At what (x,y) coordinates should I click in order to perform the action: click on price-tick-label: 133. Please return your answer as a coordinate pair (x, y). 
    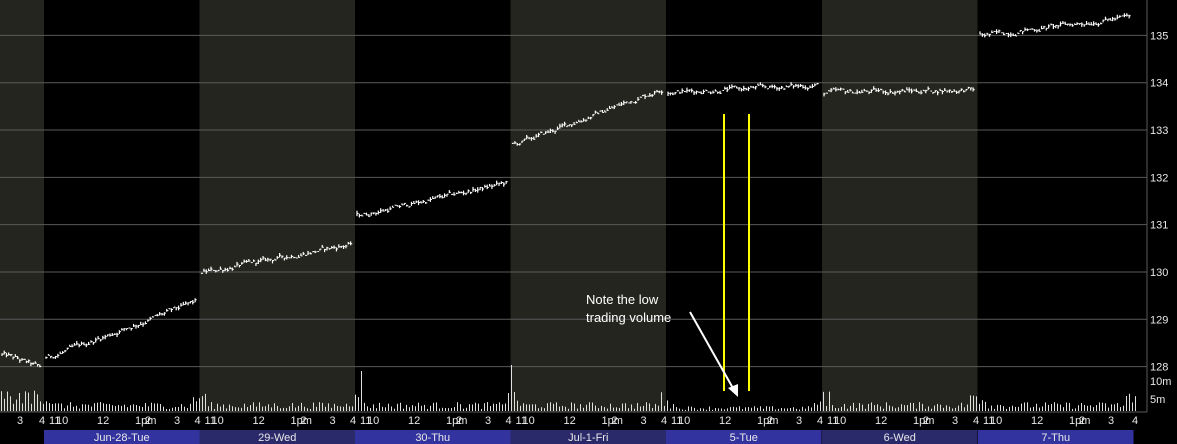
    Looking at the image, I should click on (1159, 131).